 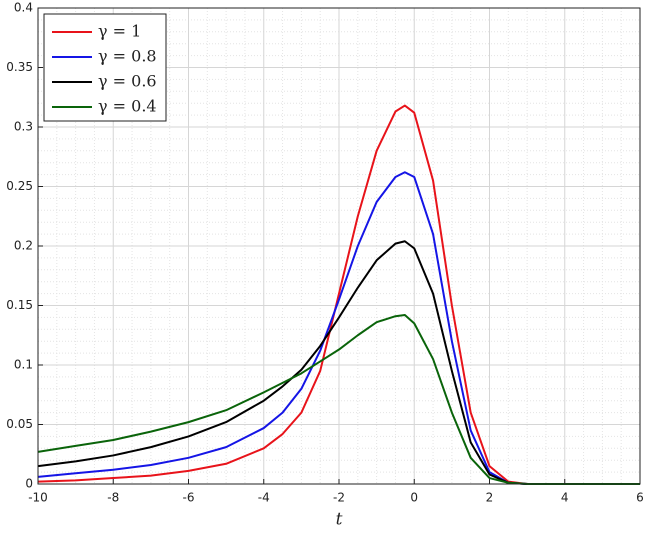 What do you see at coordinates (189, 498) in the screenshot?
I see `x-tick-label: -6` at bounding box center [189, 498].